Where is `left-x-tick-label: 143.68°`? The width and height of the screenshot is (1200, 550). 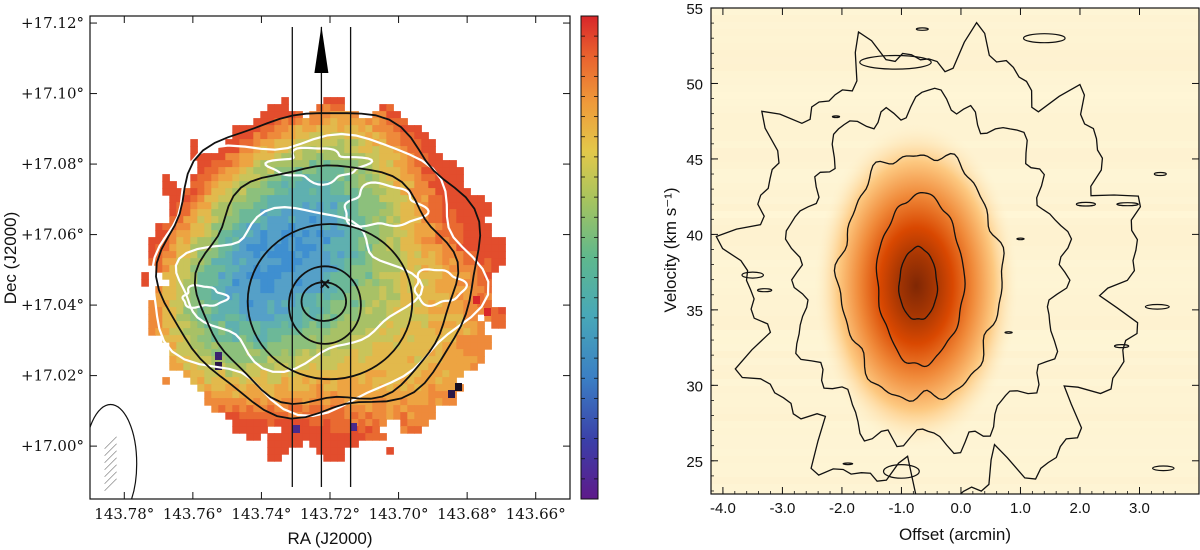 left-x-tick-label: 143.68° is located at coordinates (467, 514).